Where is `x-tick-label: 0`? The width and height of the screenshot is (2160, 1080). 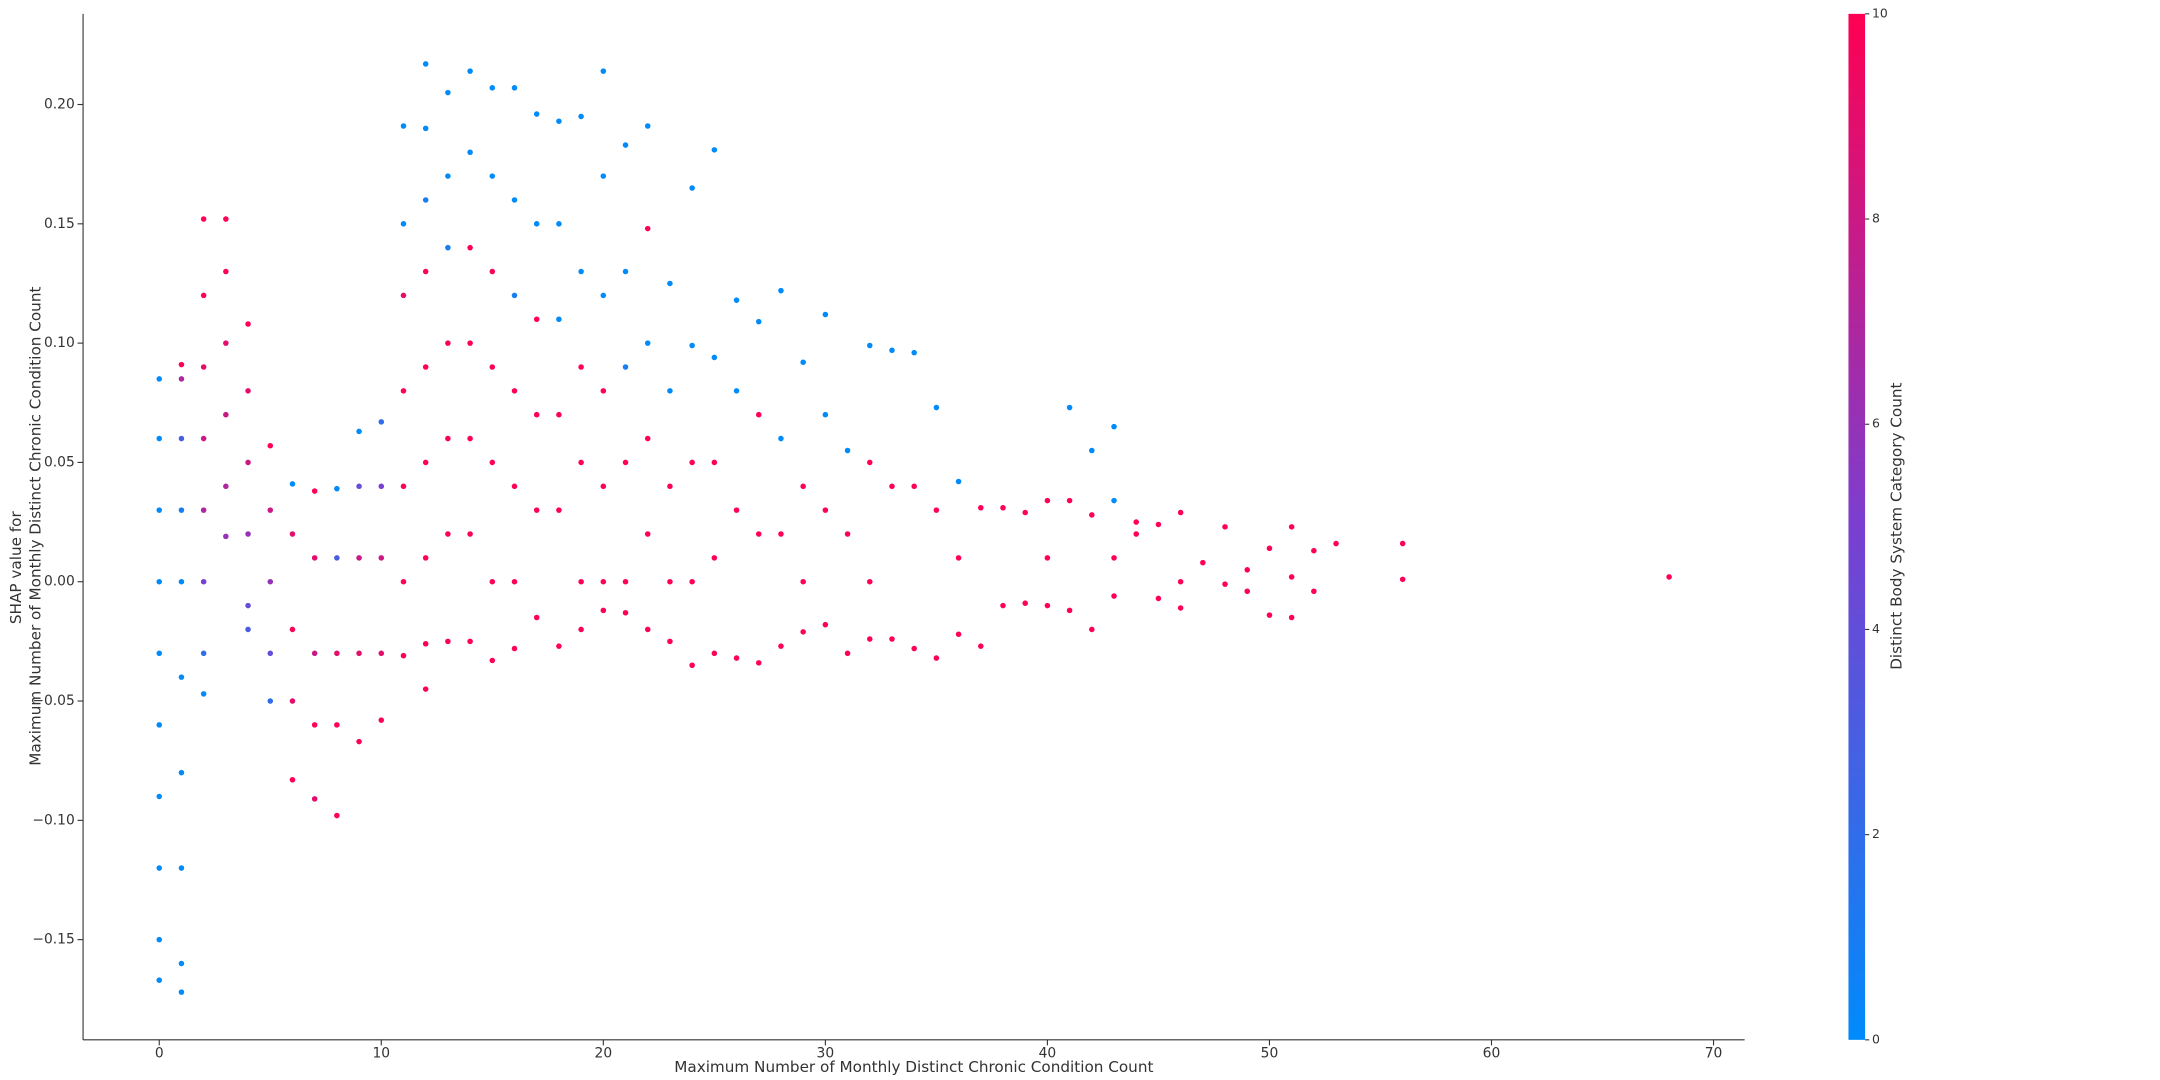
x-tick-label: 0 is located at coordinates (159, 1054).